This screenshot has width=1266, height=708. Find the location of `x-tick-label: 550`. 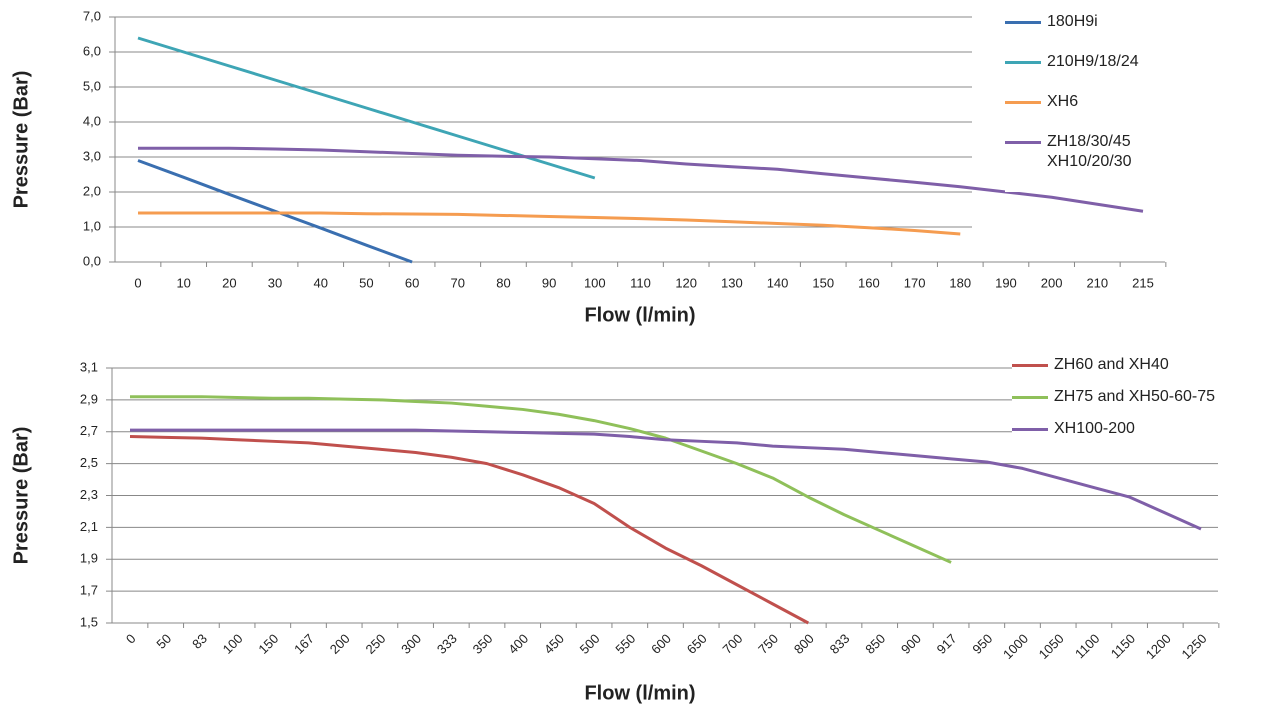

x-tick-label: 550 is located at coordinates (625, 644).